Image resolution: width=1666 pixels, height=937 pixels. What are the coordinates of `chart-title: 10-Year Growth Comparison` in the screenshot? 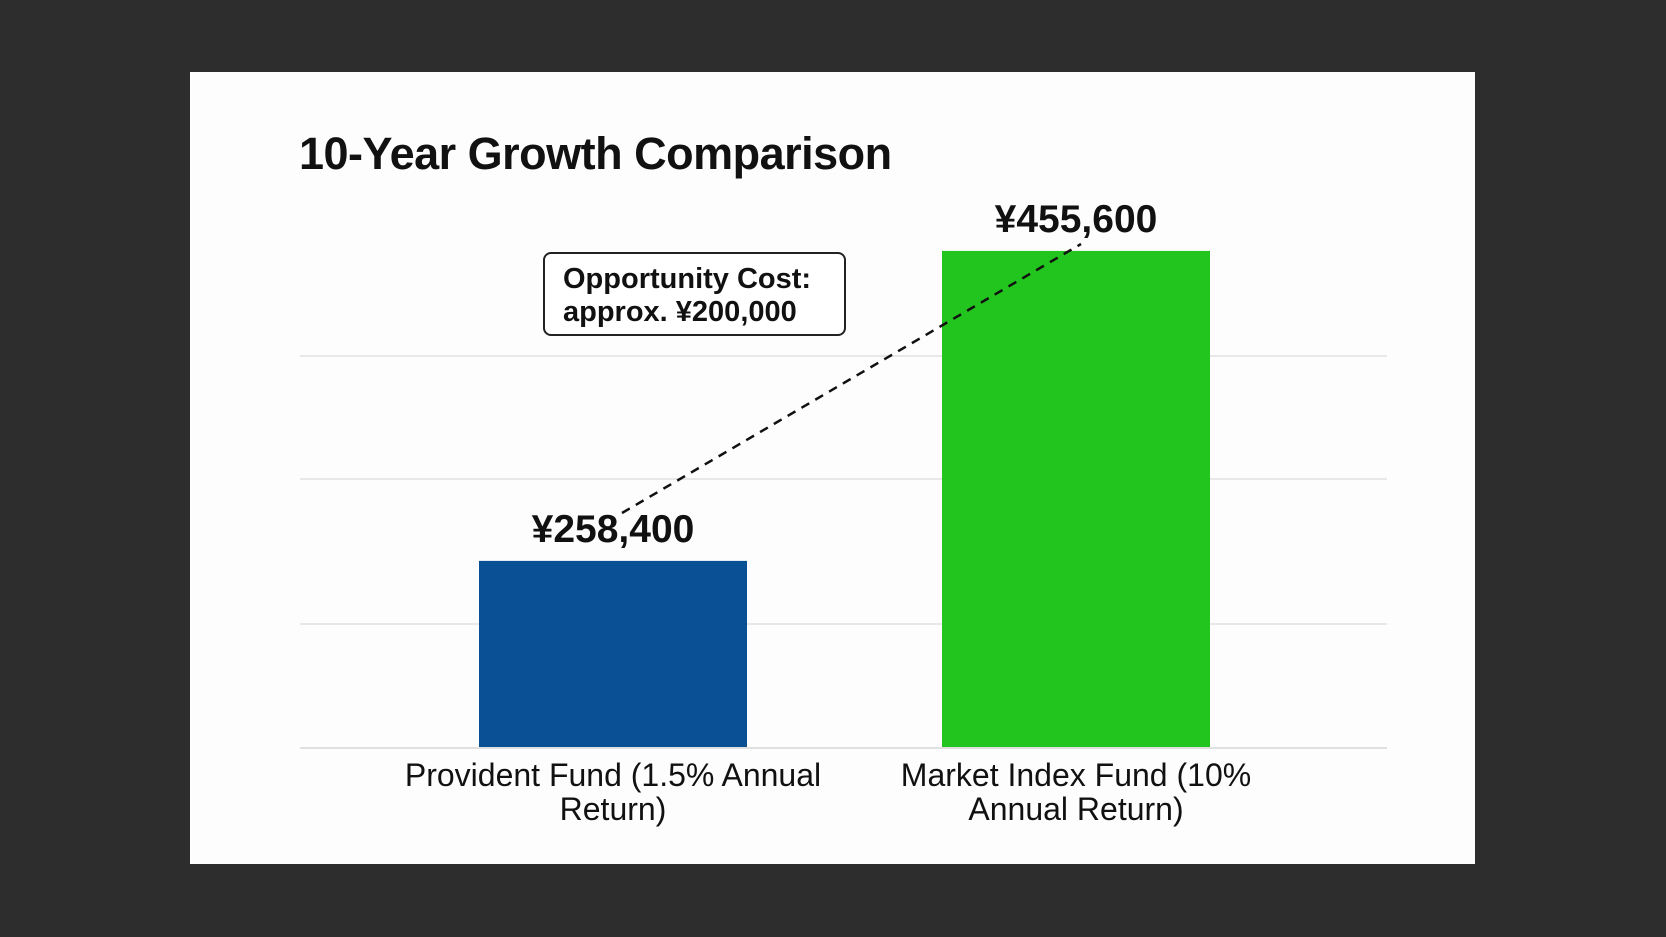 It's located at (595, 153).